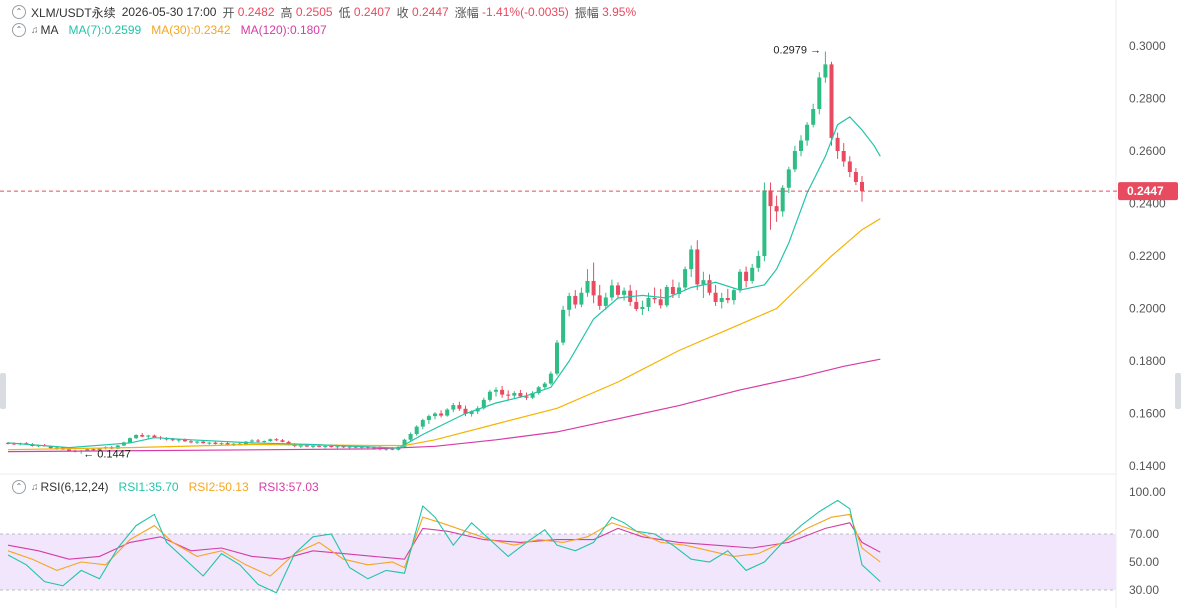 The height and width of the screenshot is (613, 1181). I want to click on price-tick-label: 0.2000, so click(1147, 309).